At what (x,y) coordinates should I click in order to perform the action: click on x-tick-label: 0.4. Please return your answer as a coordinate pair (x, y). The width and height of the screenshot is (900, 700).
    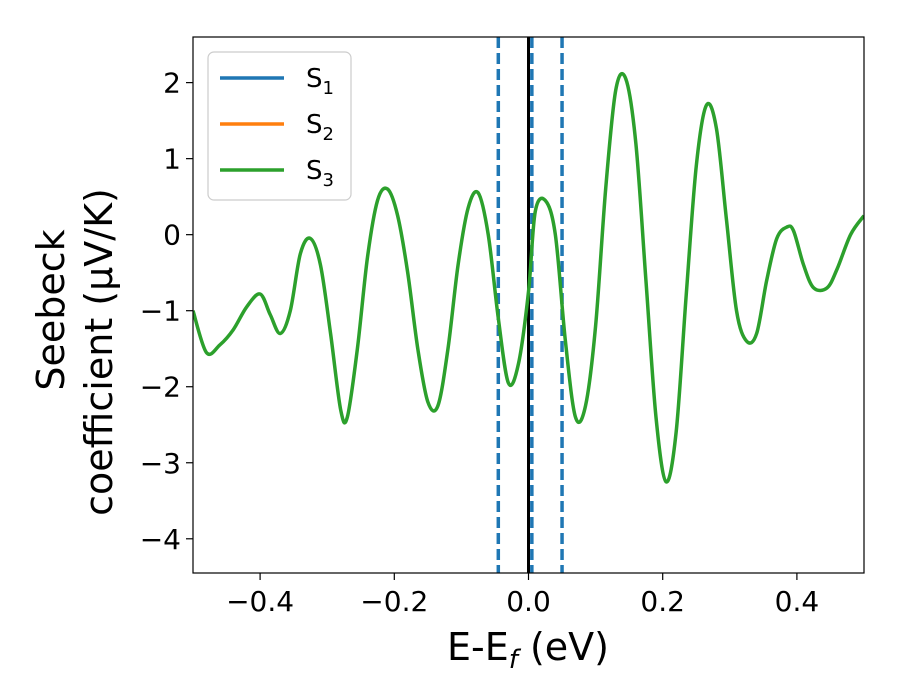
    Looking at the image, I should click on (797, 601).